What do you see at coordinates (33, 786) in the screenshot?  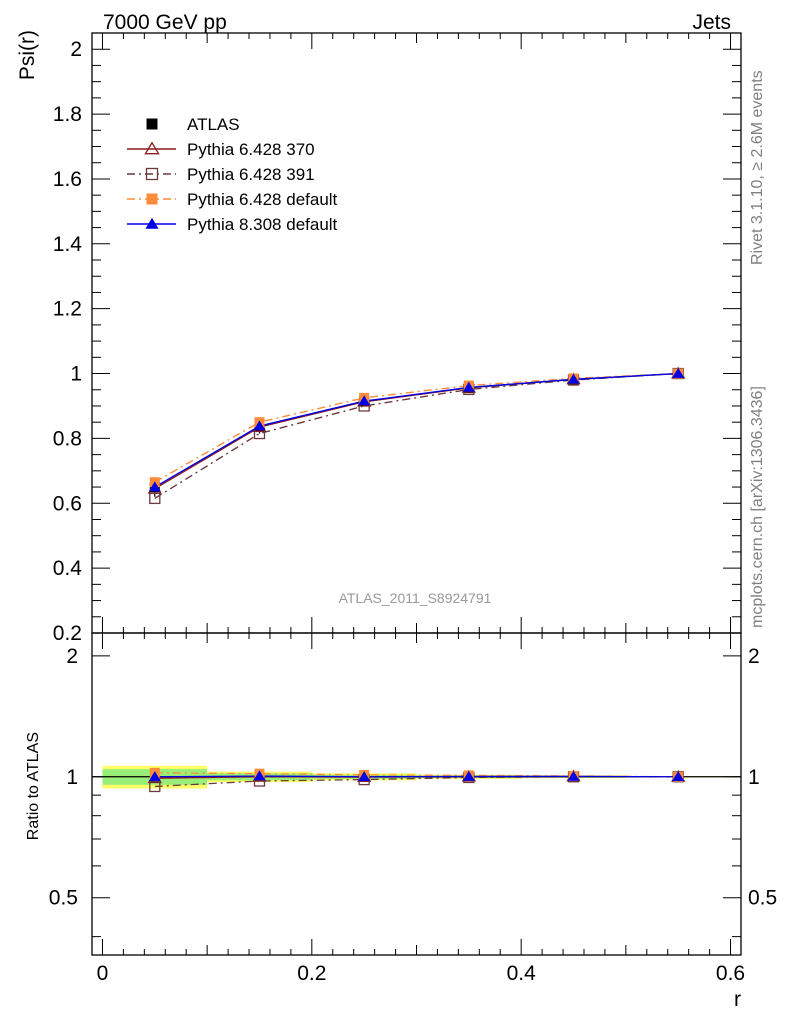 I see `ratio-y-axis-label: Ratio to ATLAS` at bounding box center [33, 786].